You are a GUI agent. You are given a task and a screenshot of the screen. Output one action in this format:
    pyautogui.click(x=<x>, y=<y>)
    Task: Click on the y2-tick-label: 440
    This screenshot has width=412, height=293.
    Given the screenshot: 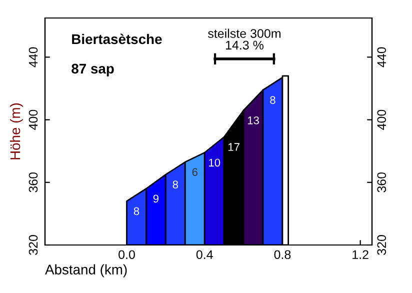 What is the action you would take?
    pyautogui.click(x=381, y=57)
    